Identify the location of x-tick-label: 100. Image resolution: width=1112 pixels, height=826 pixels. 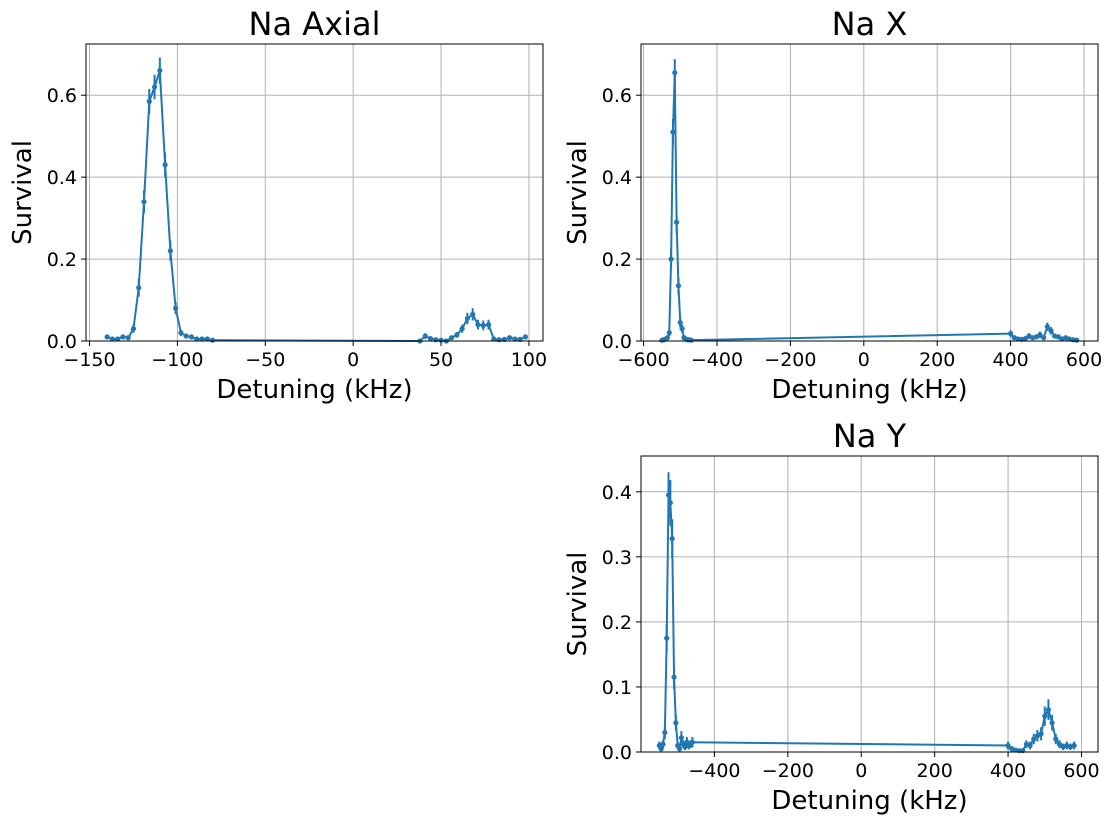
(529, 360).